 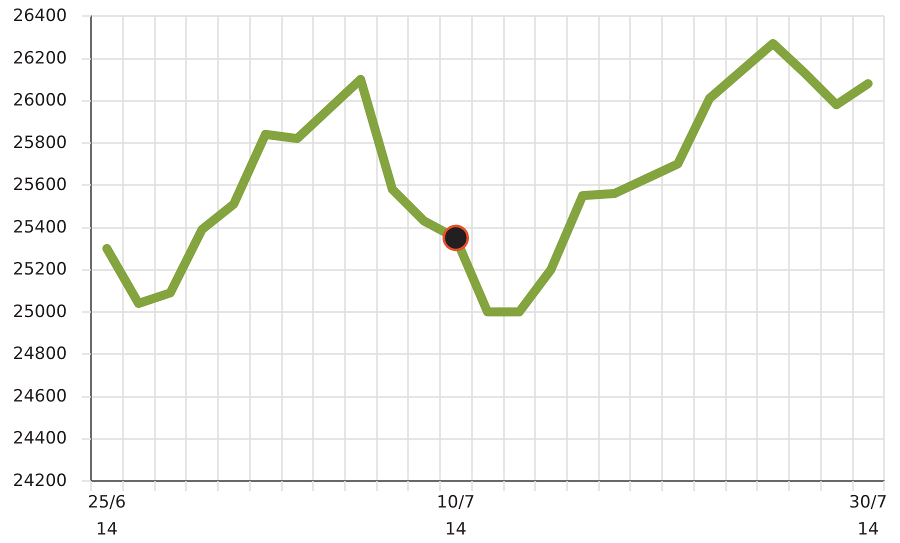 I want to click on y-tick-label: 26200, so click(x=39, y=58).